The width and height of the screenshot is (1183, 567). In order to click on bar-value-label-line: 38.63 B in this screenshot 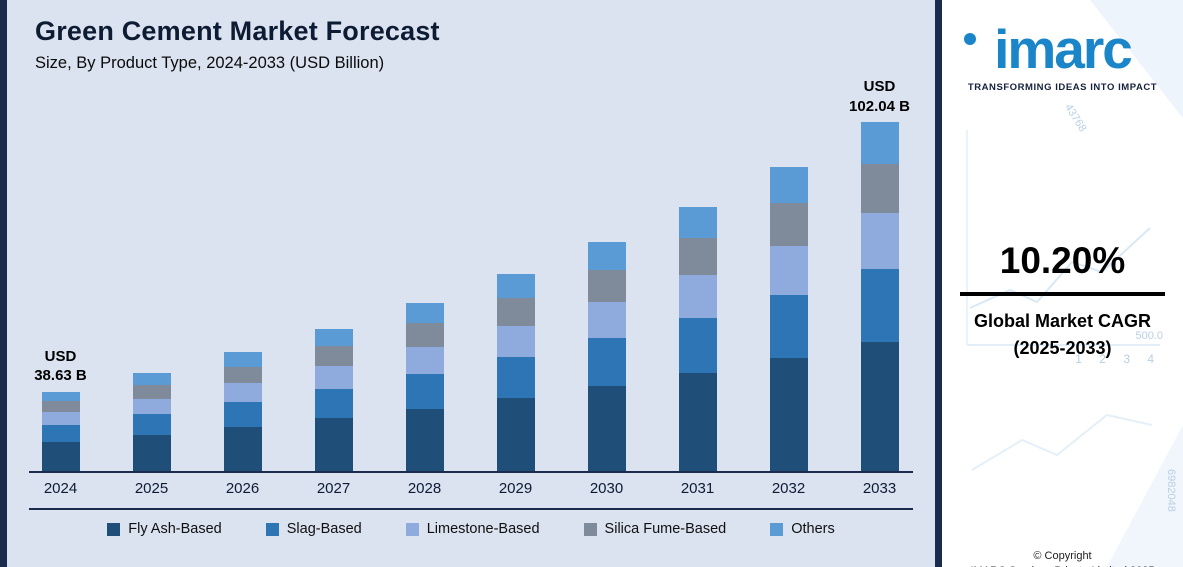, I will do `click(60, 376)`.